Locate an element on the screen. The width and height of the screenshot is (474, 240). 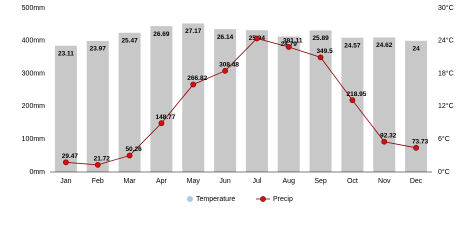
x-tick-label: Aug is located at coordinates (289, 181).